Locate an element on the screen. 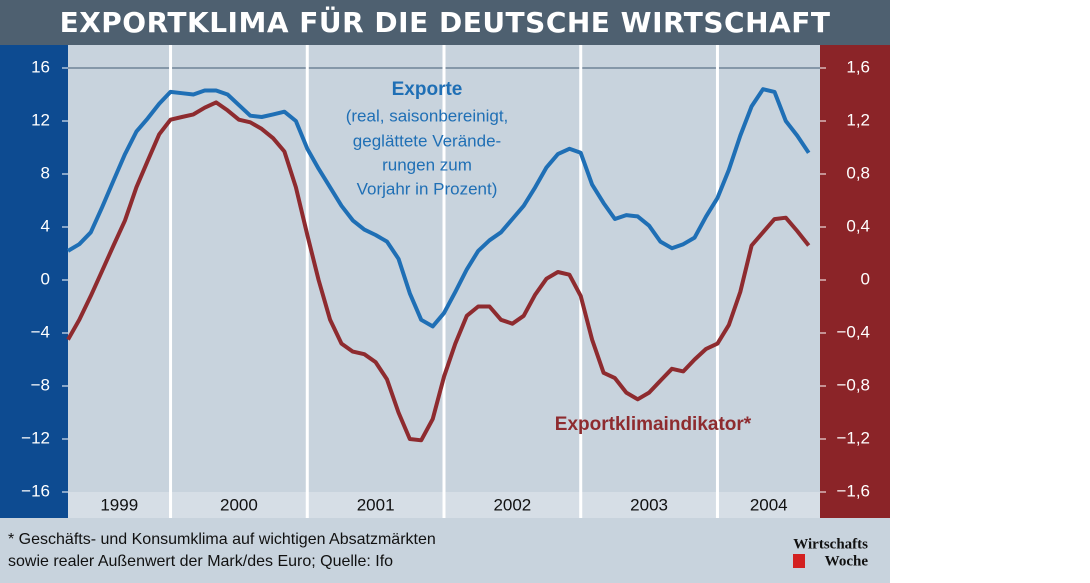  left-axis-panel is located at coordinates (34, 281).